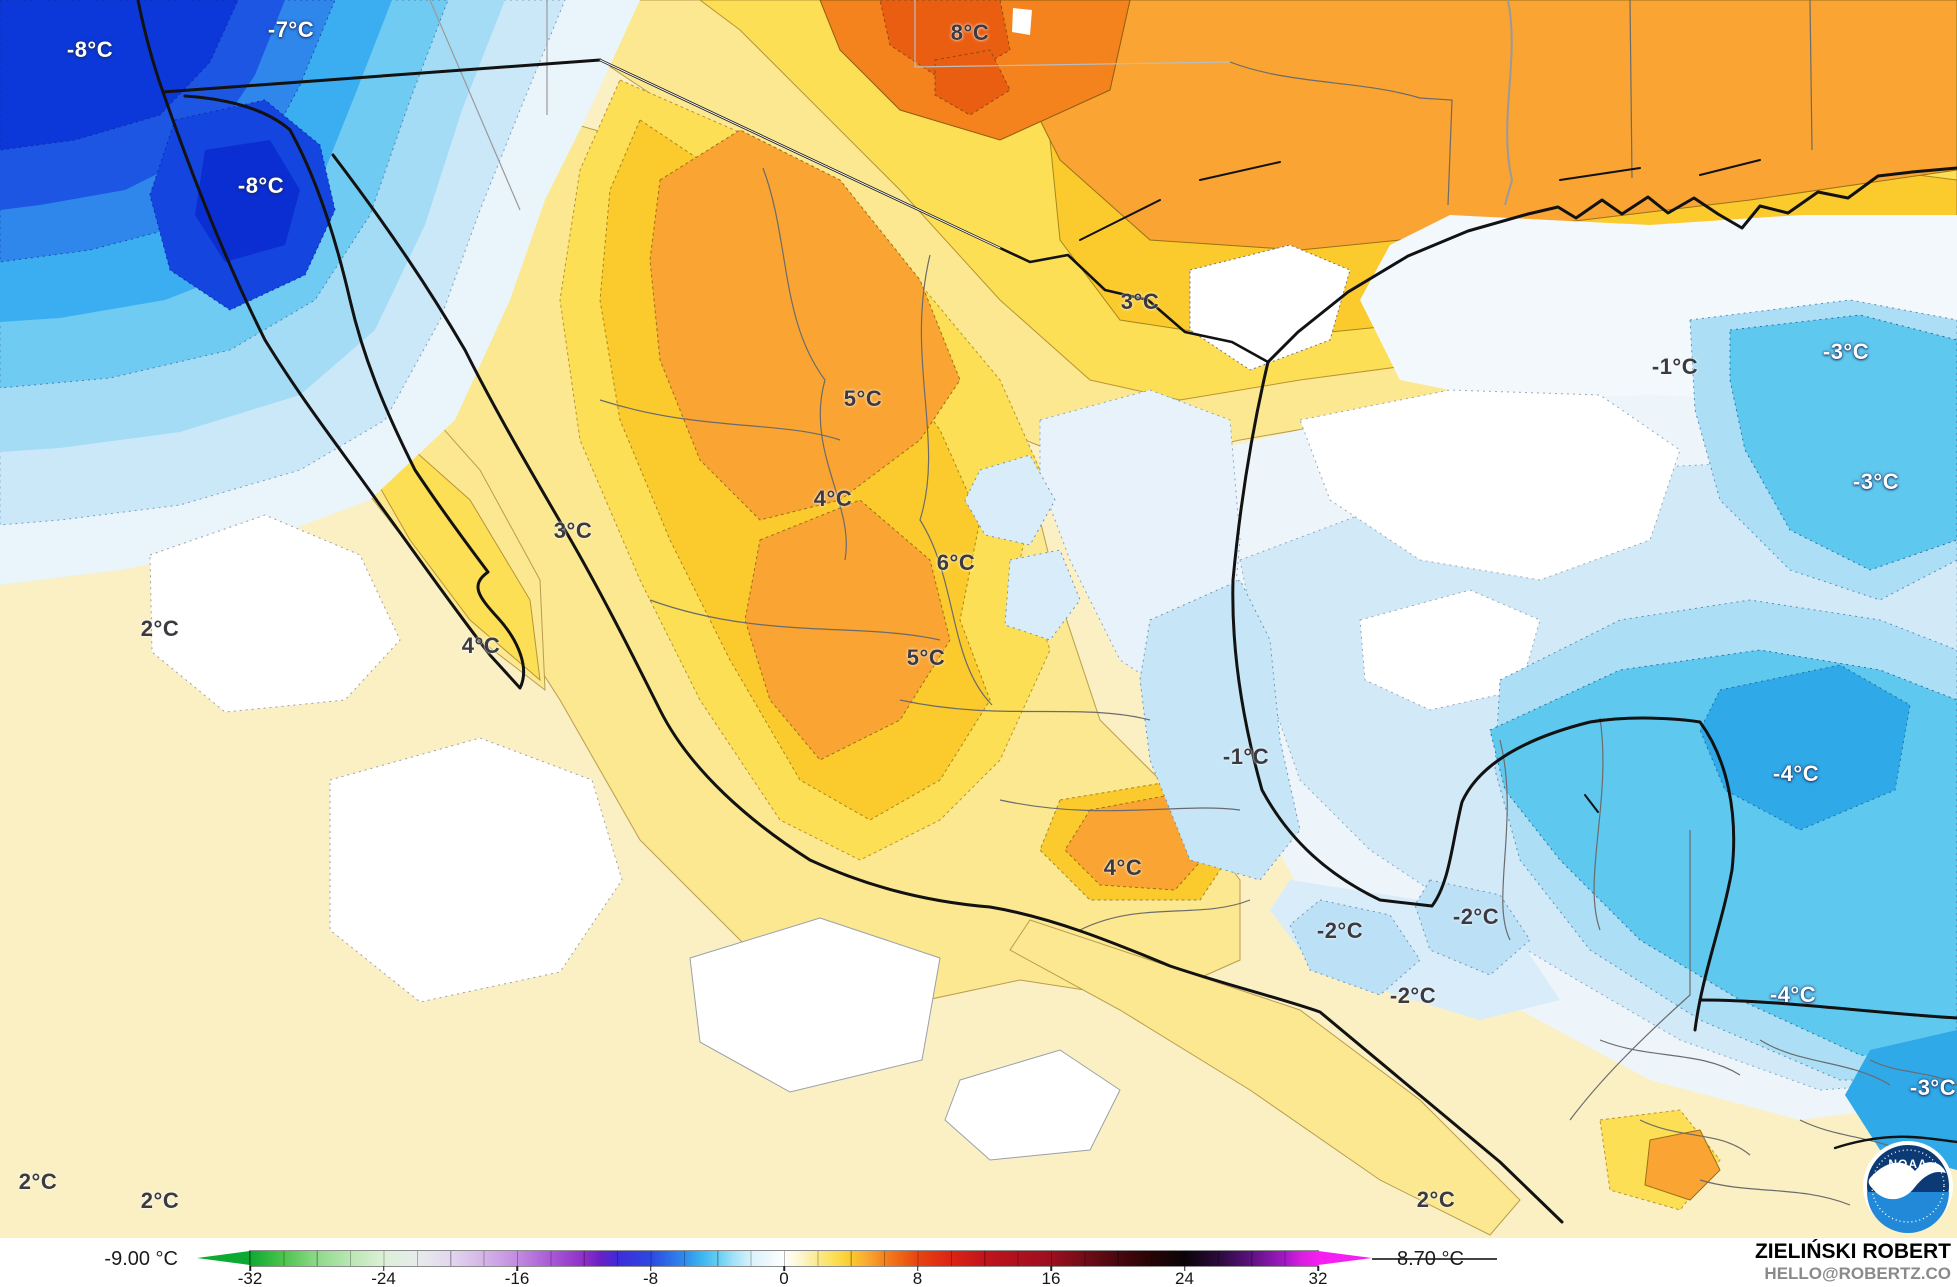 The width and height of the screenshot is (1957, 1287). I want to click on colorbar-tick-label: 32, so click(1318, 1278).